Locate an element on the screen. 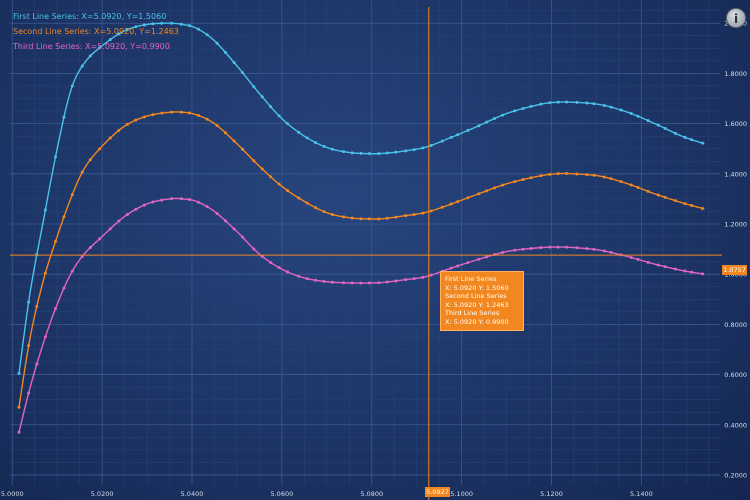 The width and height of the screenshot is (750, 500). info-button: i is located at coordinates (736, 18).